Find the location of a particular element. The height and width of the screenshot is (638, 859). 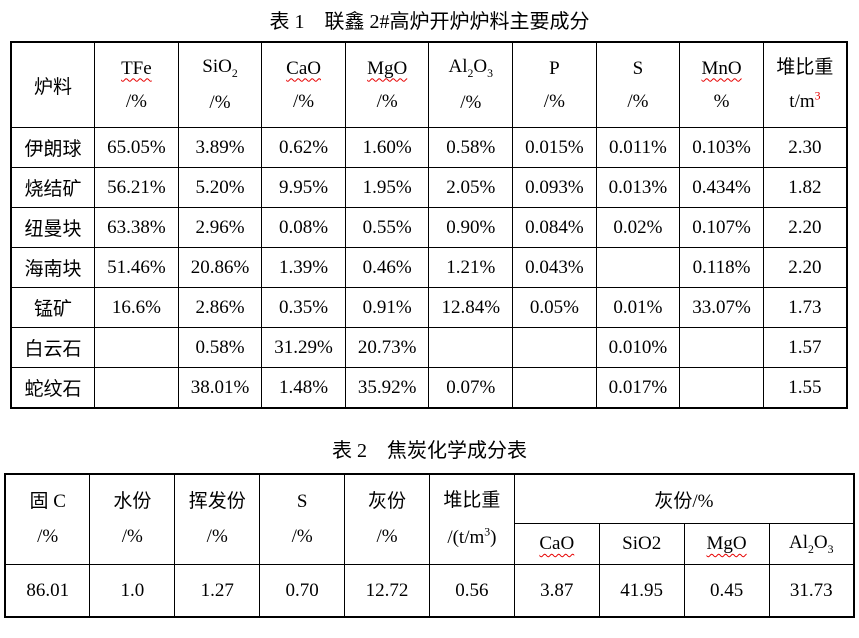

column-unit-text: /(t/m3) is located at coordinates (472, 536).